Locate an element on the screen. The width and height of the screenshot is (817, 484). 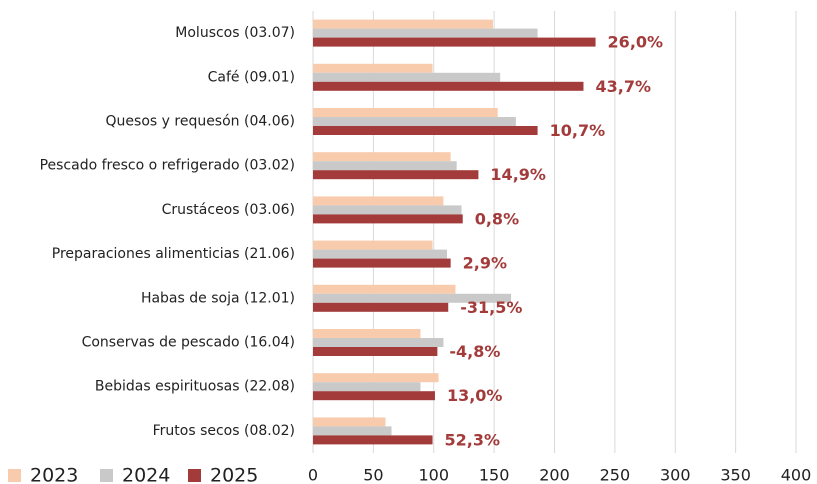
annotation: 43,7% is located at coordinates (623, 86).